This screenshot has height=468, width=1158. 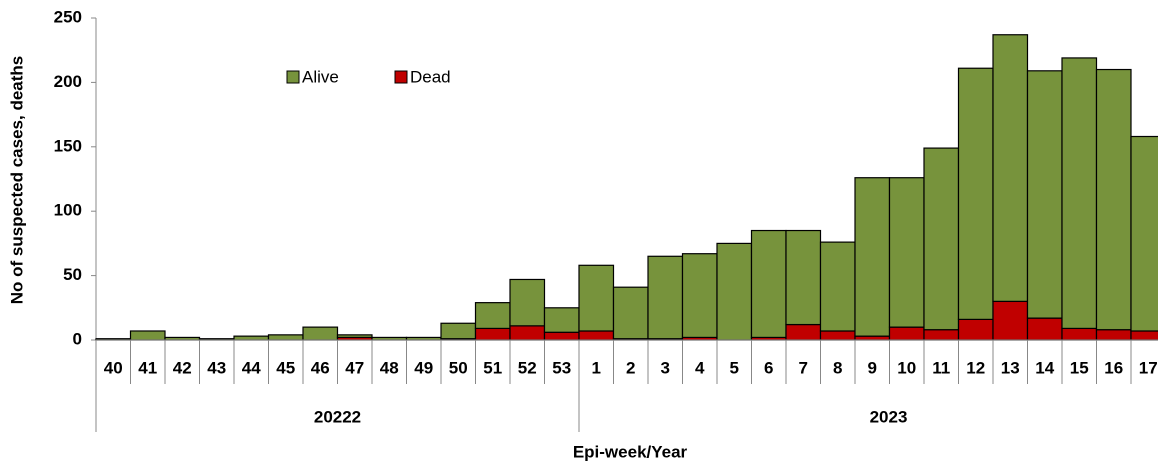 I want to click on x-tick-label: 47, so click(x=354, y=367).